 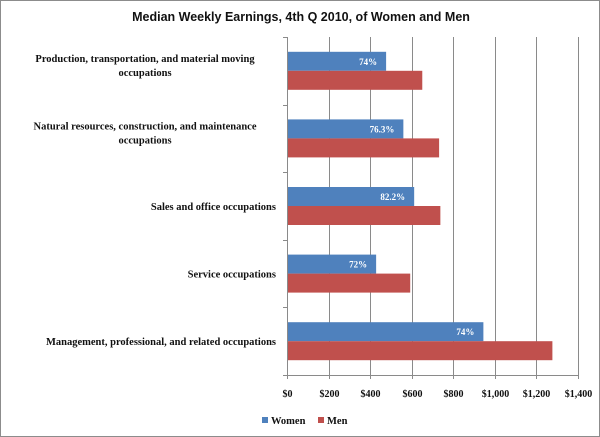 What do you see at coordinates (337, 421) in the screenshot?
I see `legend-label-men: Men` at bounding box center [337, 421].